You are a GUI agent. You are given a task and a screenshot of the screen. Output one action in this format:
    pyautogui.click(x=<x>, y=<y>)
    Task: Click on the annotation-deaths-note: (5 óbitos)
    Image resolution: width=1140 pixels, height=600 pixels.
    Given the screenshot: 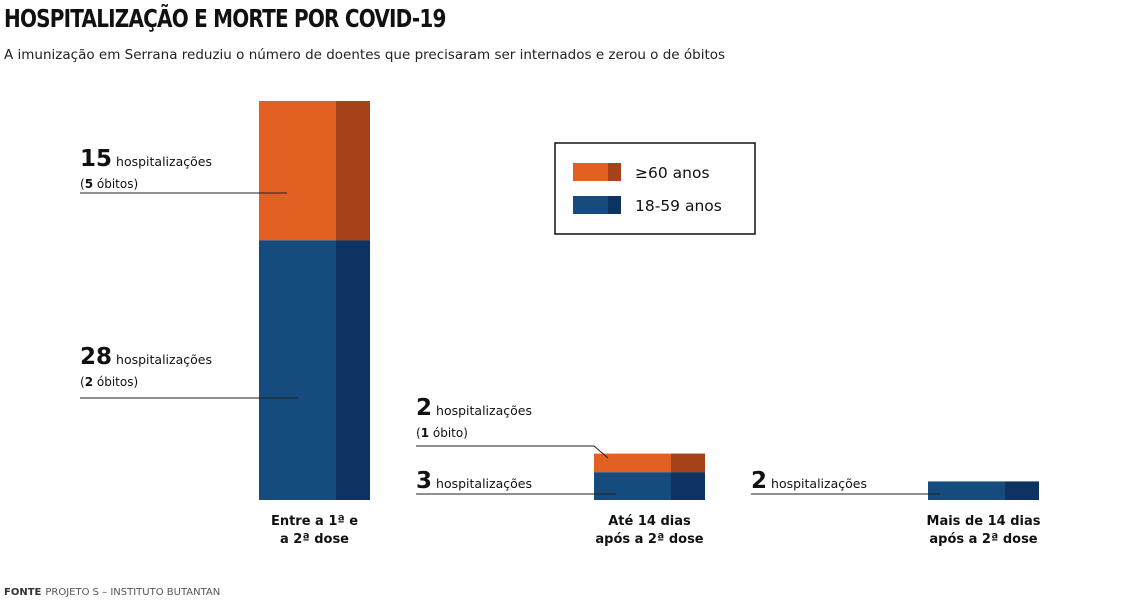 What is the action you would take?
    pyautogui.click(x=109, y=184)
    